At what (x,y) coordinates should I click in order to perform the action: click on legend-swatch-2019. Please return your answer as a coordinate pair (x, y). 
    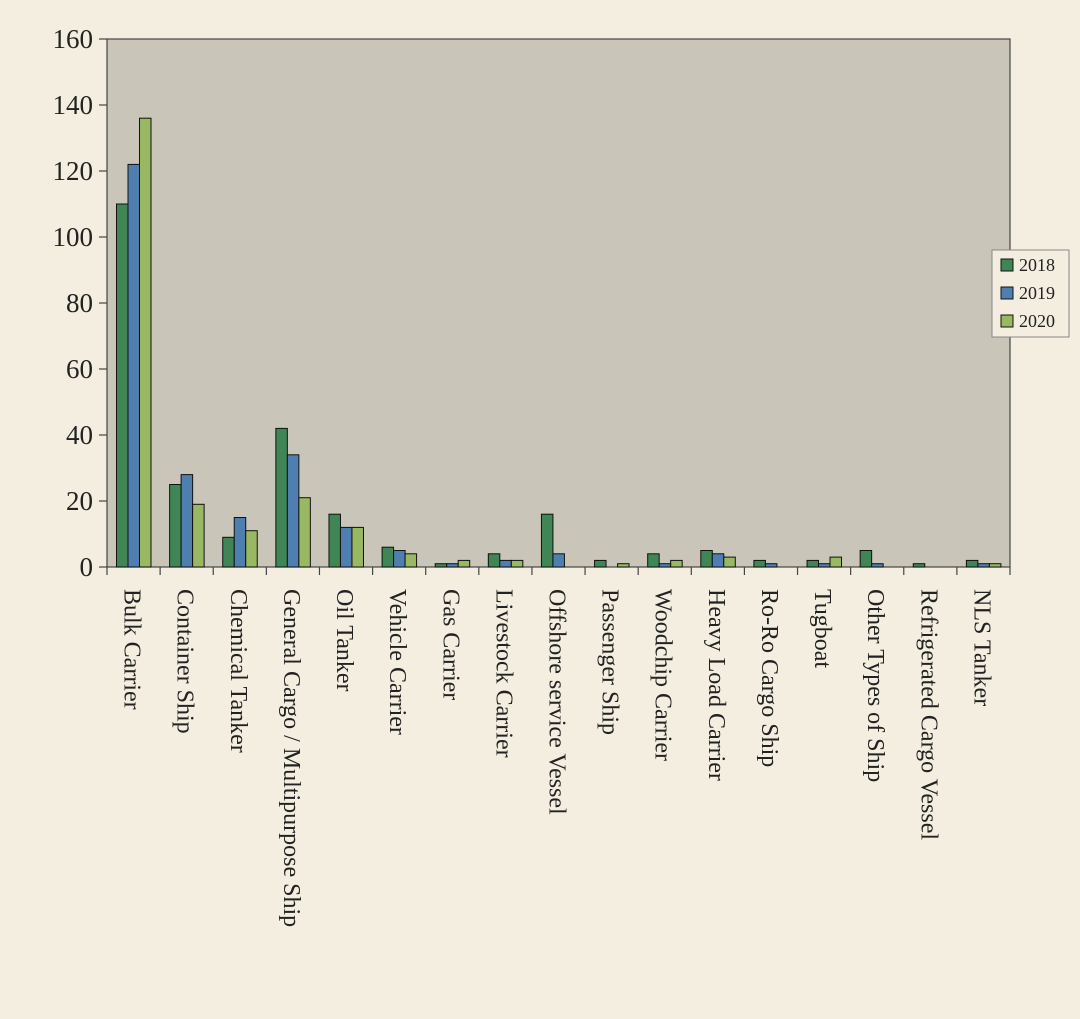
    Looking at the image, I should click on (1007, 293).